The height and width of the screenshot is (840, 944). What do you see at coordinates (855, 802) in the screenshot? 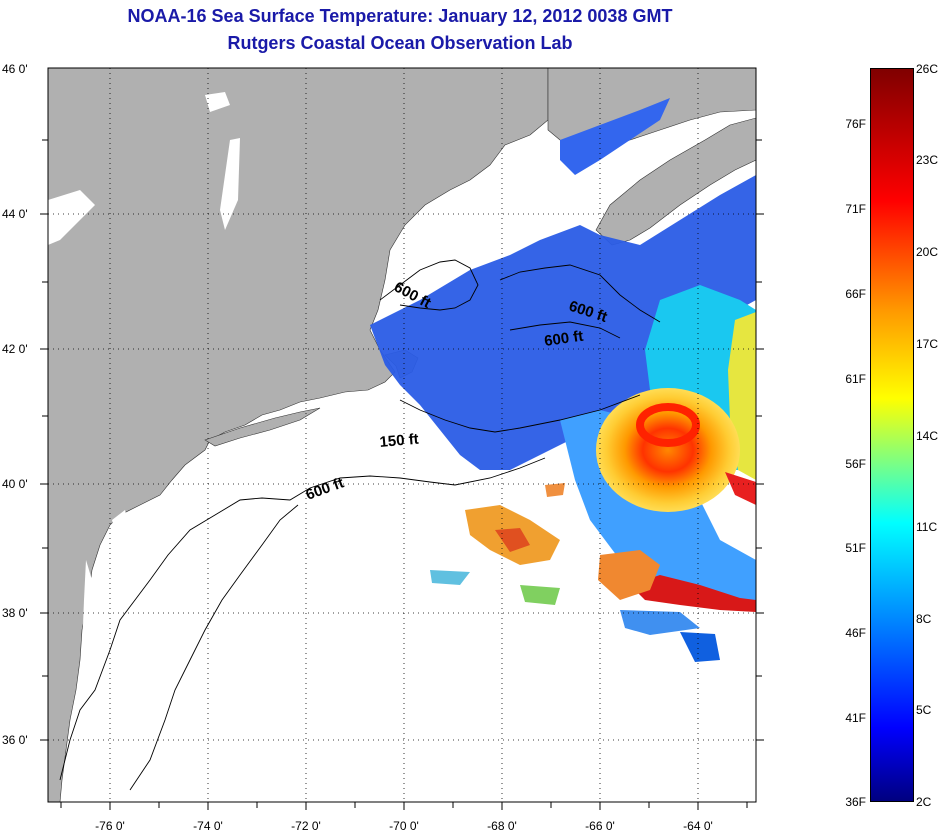
I see `colorbar-fahrenheit-label: 36F` at bounding box center [855, 802].